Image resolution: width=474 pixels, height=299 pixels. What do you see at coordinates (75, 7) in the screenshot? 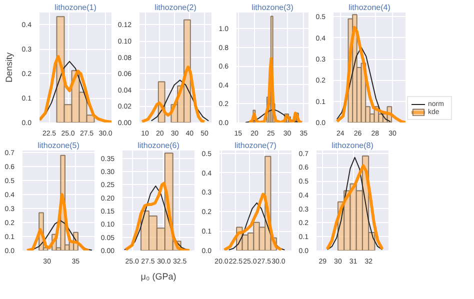
I see `chart-title: lithozone(1)` at bounding box center [75, 7].